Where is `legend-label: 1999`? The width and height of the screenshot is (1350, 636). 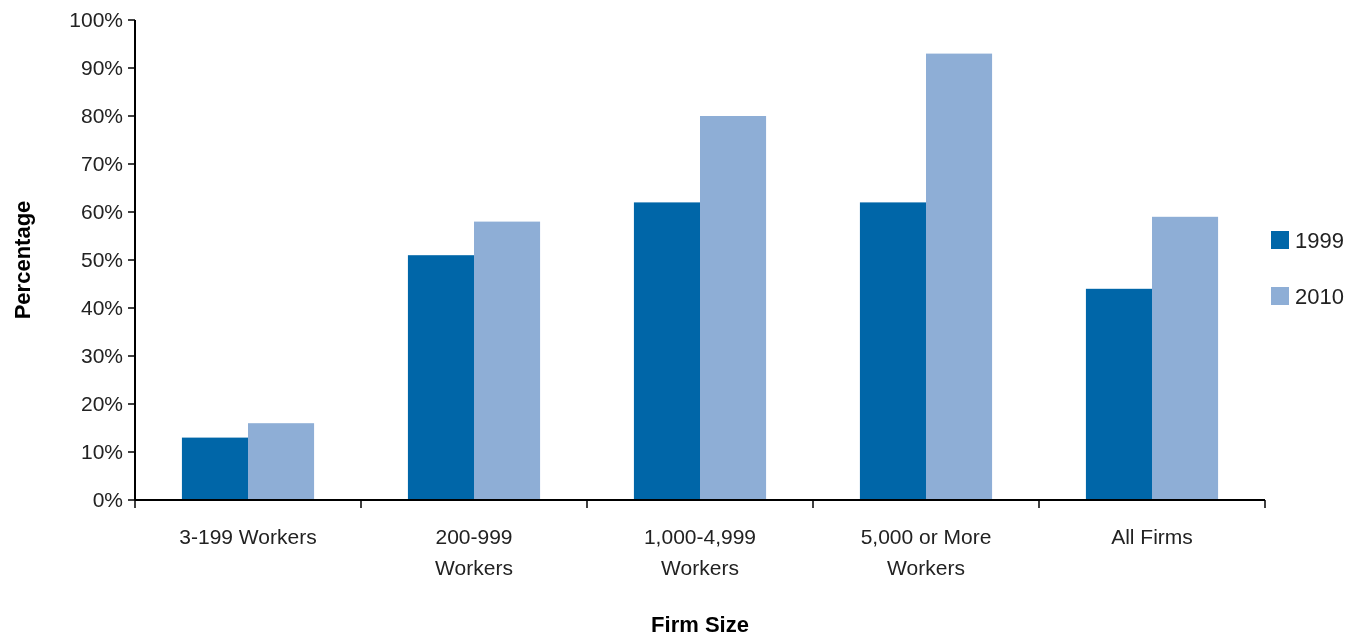 legend-label: 1999 is located at coordinates (1319, 240).